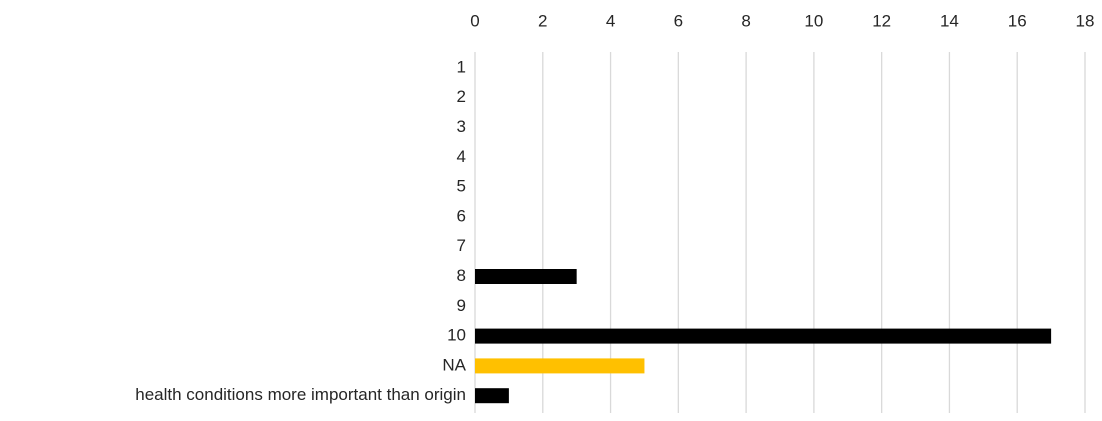 Image resolution: width=1102 pixels, height=421 pixels. What do you see at coordinates (1085, 20) in the screenshot?
I see `x-tick-label: 18` at bounding box center [1085, 20].